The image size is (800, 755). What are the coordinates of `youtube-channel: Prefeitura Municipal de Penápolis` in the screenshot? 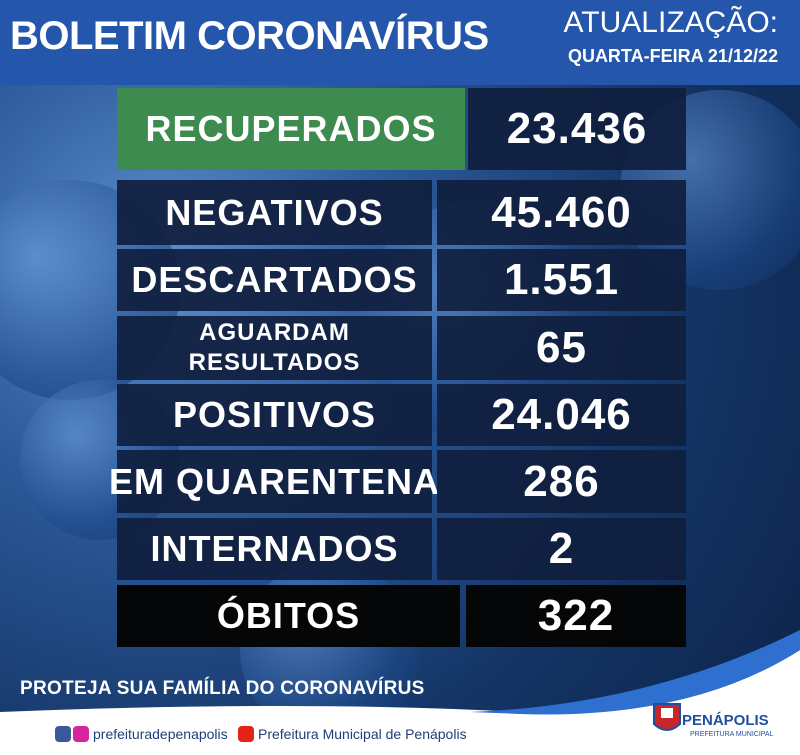 It's located at (362, 734).